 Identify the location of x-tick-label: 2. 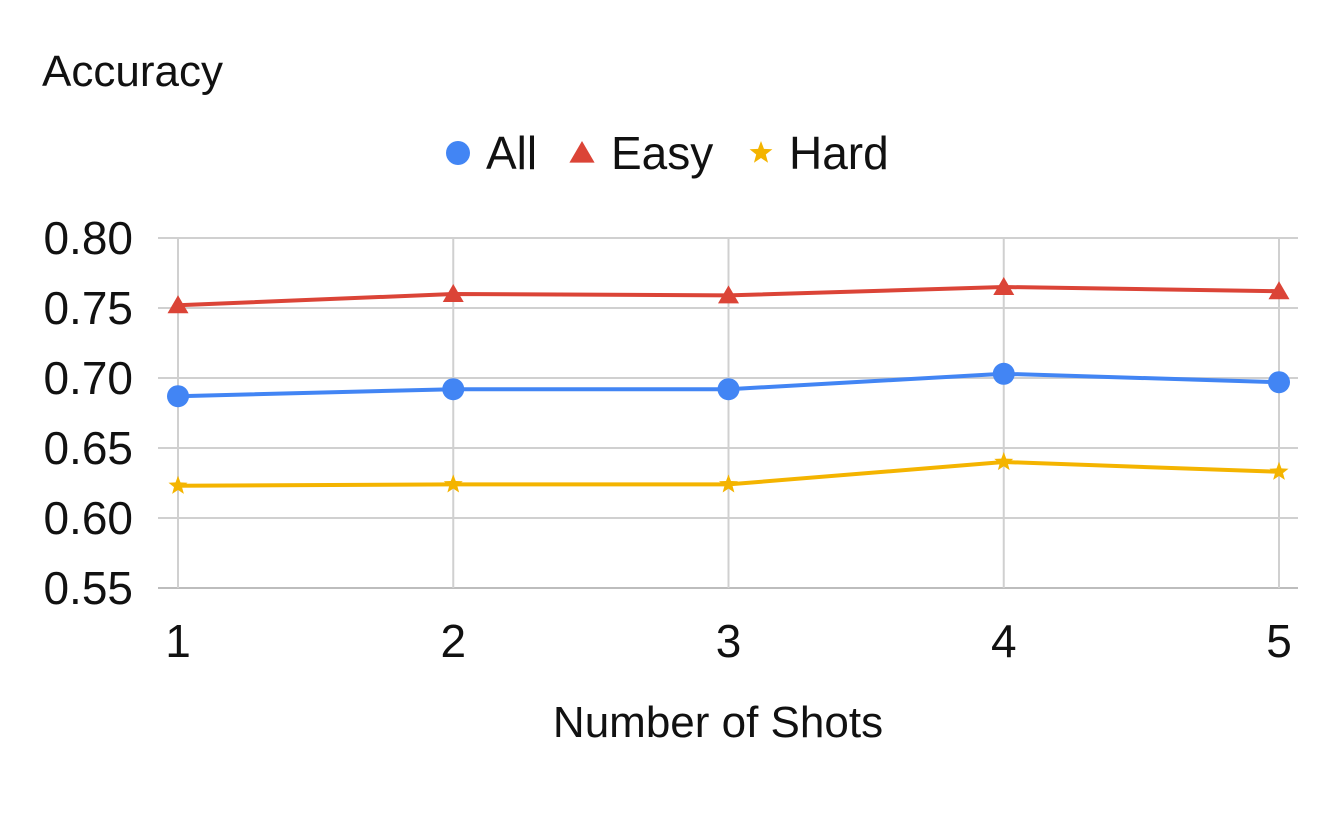
(453, 641).